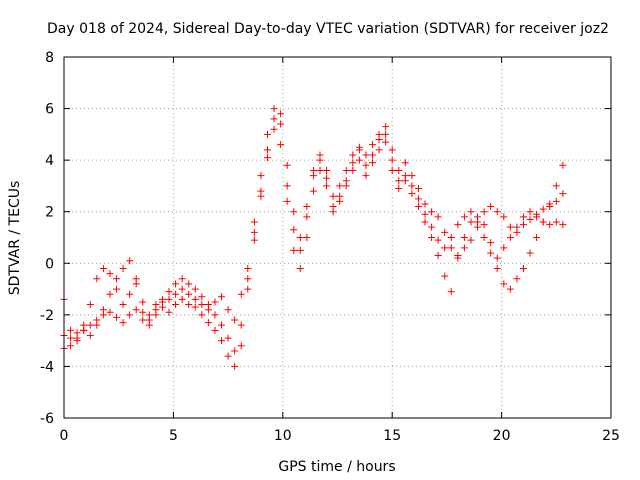 Image resolution: width=640 pixels, height=480 pixels. What do you see at coordinates (15, 238) in the screenshot?
I see `y-axis-label: SDTVAR / TECUs` at bounding box center [15, 238].